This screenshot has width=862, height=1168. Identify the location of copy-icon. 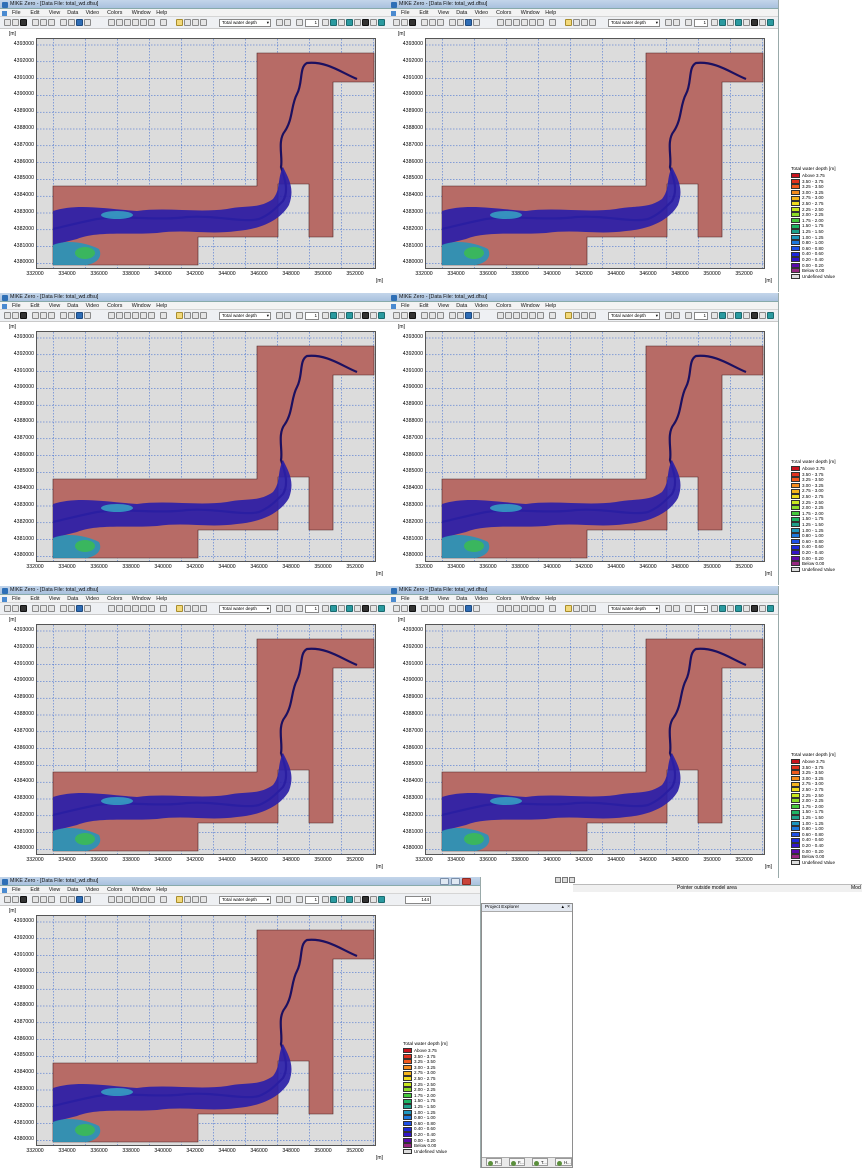
(43, 315).